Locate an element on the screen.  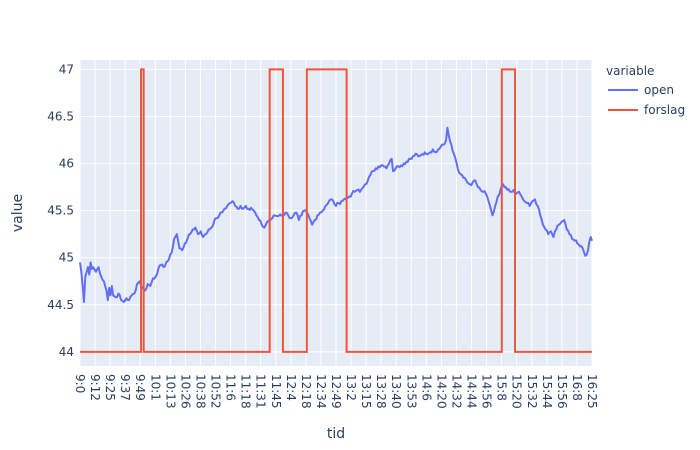
x-tick-label: 14:32 is located at coordinates (456, 391).